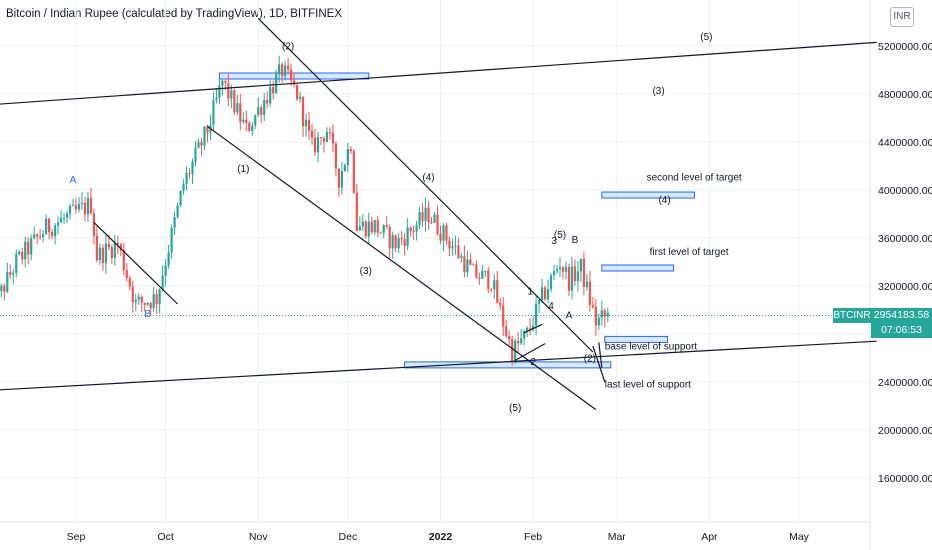 The image size is (932, 550). Describe the element at coordinates (438, 537) in the screenshot. I see `time-axis: Sep Oct Nov Dec 2022 Feb Mar Apr May` at that location.